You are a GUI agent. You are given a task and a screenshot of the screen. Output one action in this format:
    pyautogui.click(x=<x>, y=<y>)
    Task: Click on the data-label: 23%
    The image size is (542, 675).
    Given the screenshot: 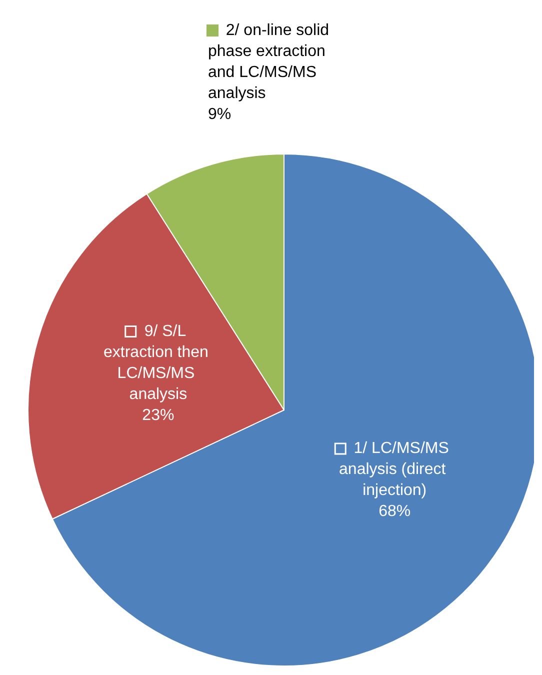 What is the action you would take?
    pyautogui.click(x=158, y=415)
    